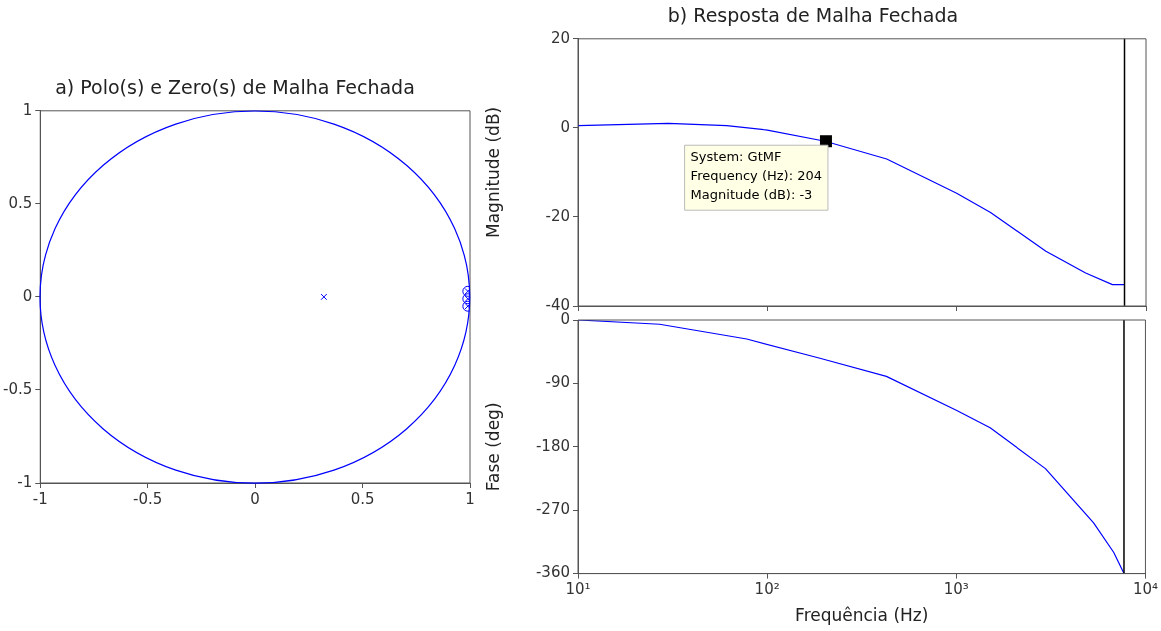  What do you see at coordinates (25, 481) in the screenshot?
I see `y-tick-label: -1` at bounding box center [25, 481].